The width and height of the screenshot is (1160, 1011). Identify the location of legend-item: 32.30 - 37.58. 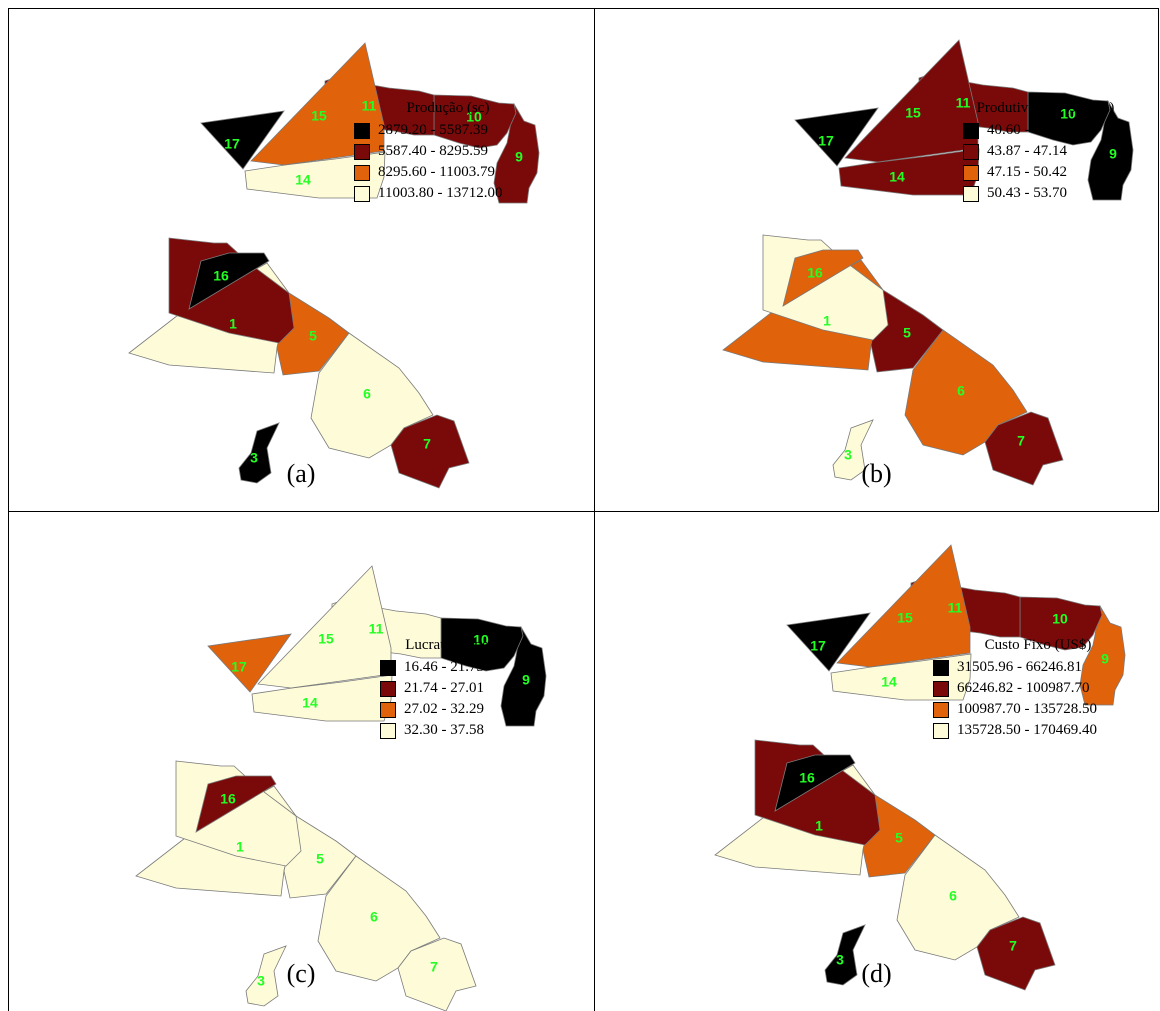
(460, 730).